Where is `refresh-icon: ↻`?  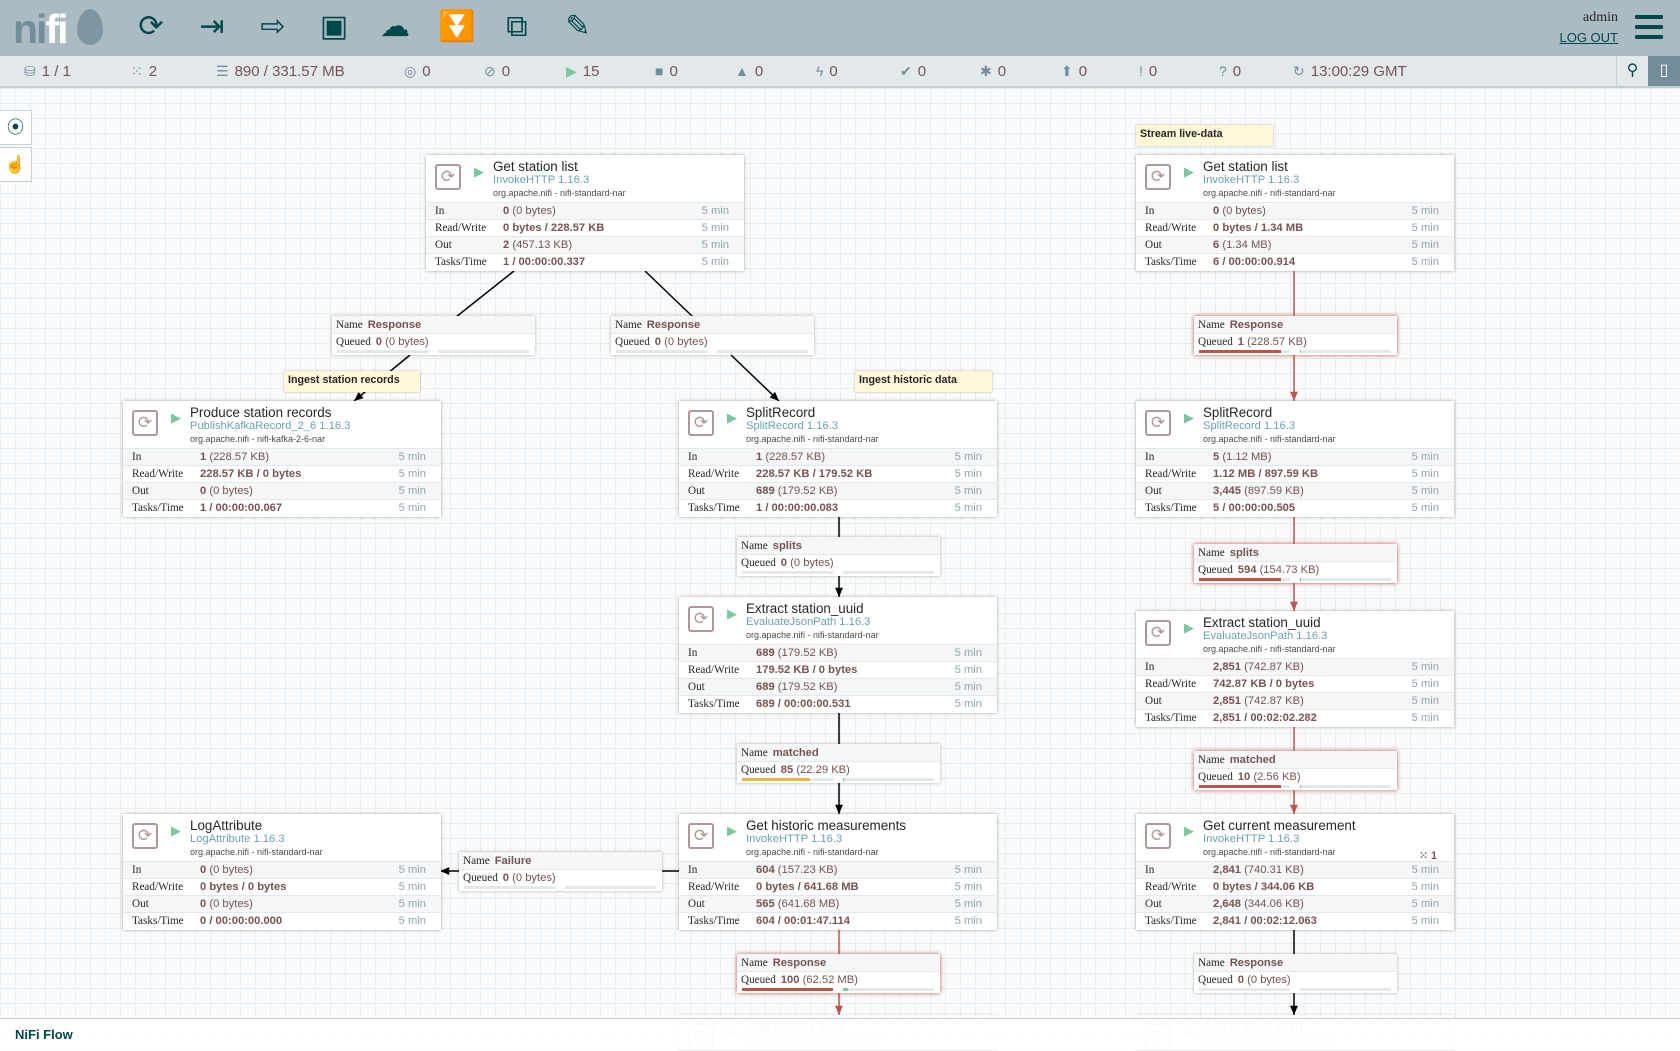 refresh-icon: ↻ is located at coordinates (1299, 71).